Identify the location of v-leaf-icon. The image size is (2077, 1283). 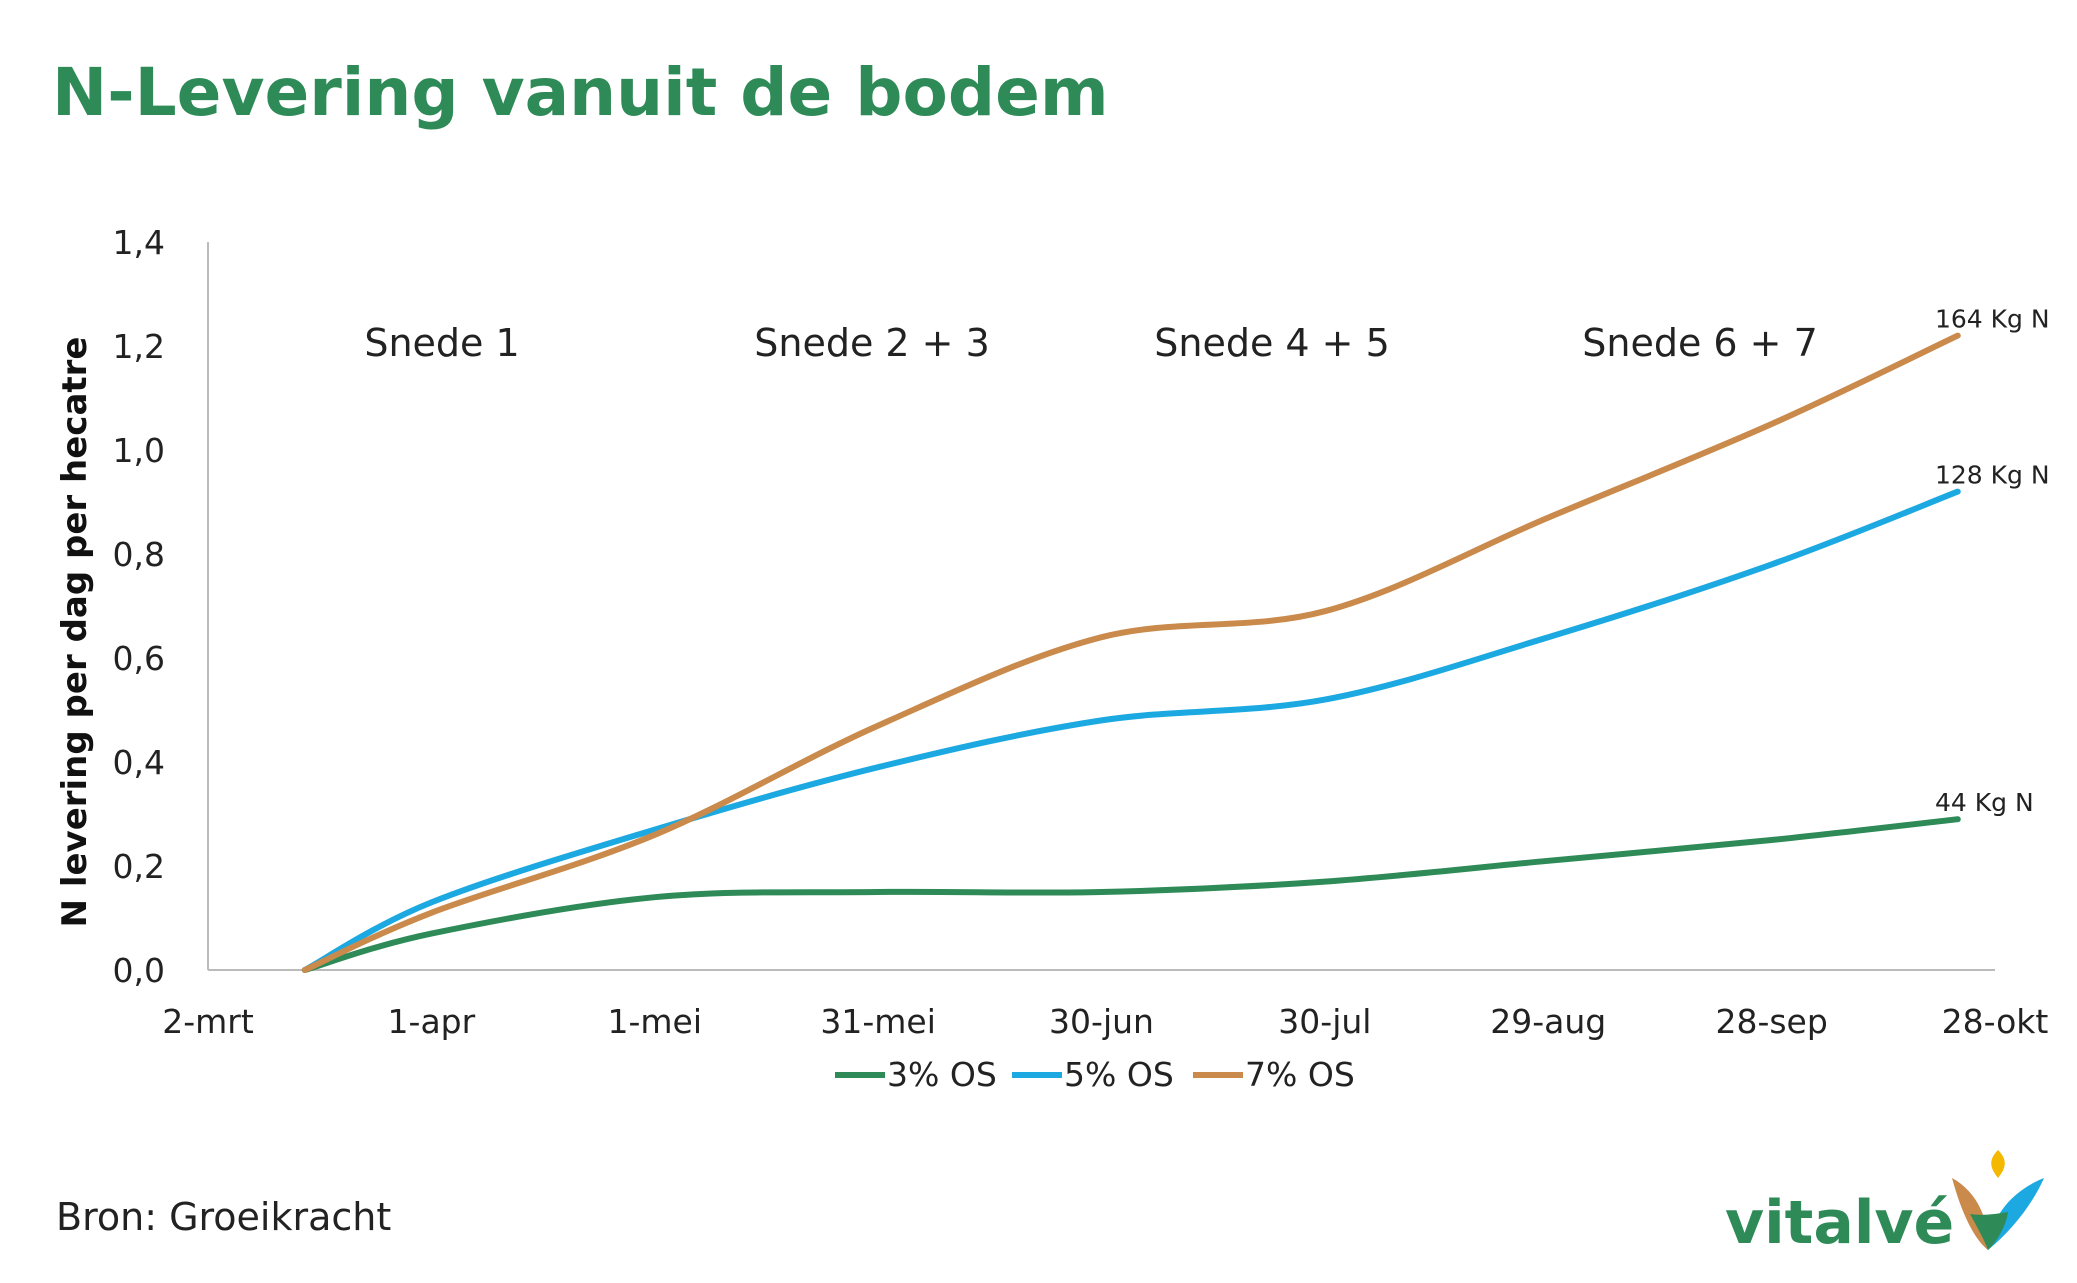
(1998, 1200).